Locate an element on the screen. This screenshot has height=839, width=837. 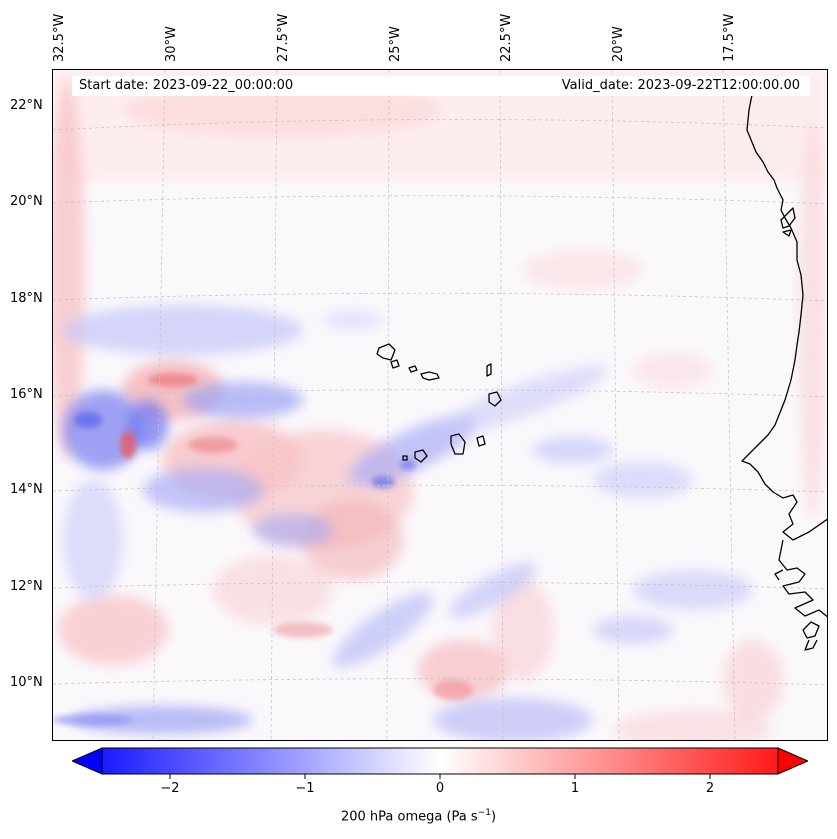
lat-label-22n: 22°N is located at coordinates (26, 105).